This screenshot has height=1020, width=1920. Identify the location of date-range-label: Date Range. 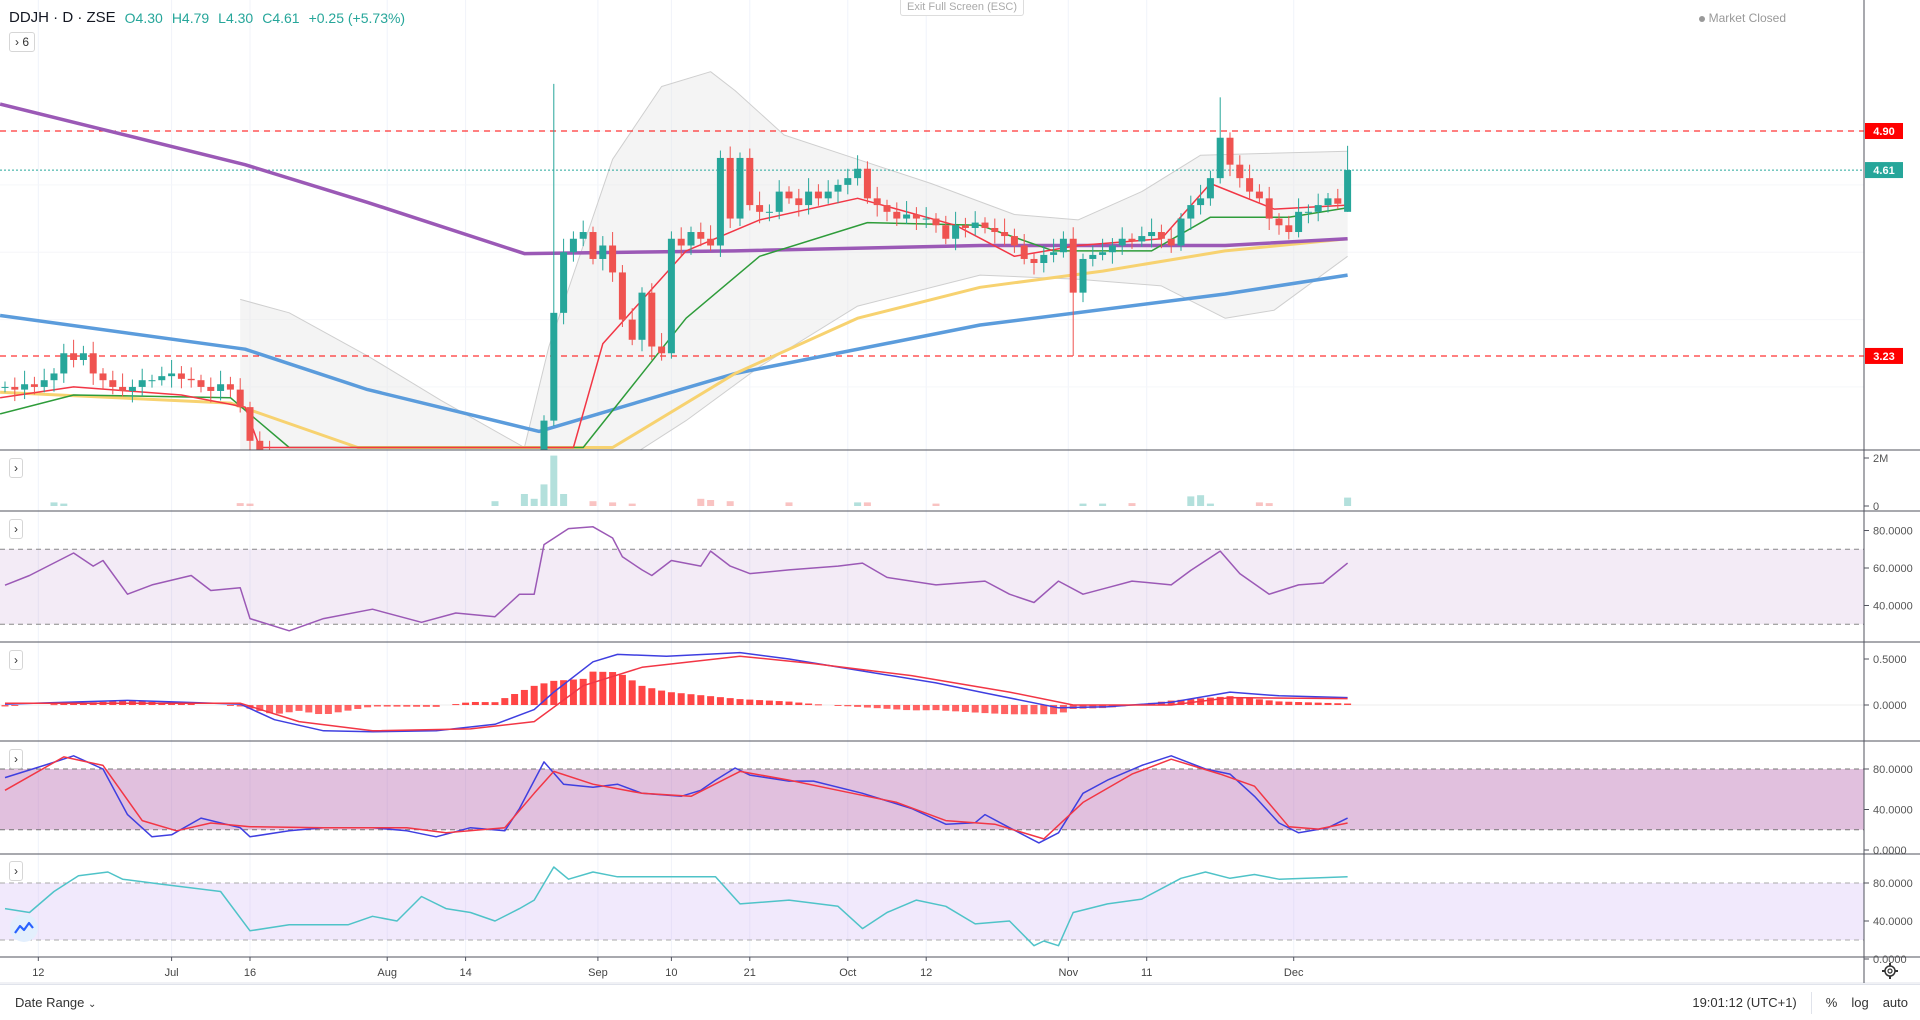
(50, 1002).